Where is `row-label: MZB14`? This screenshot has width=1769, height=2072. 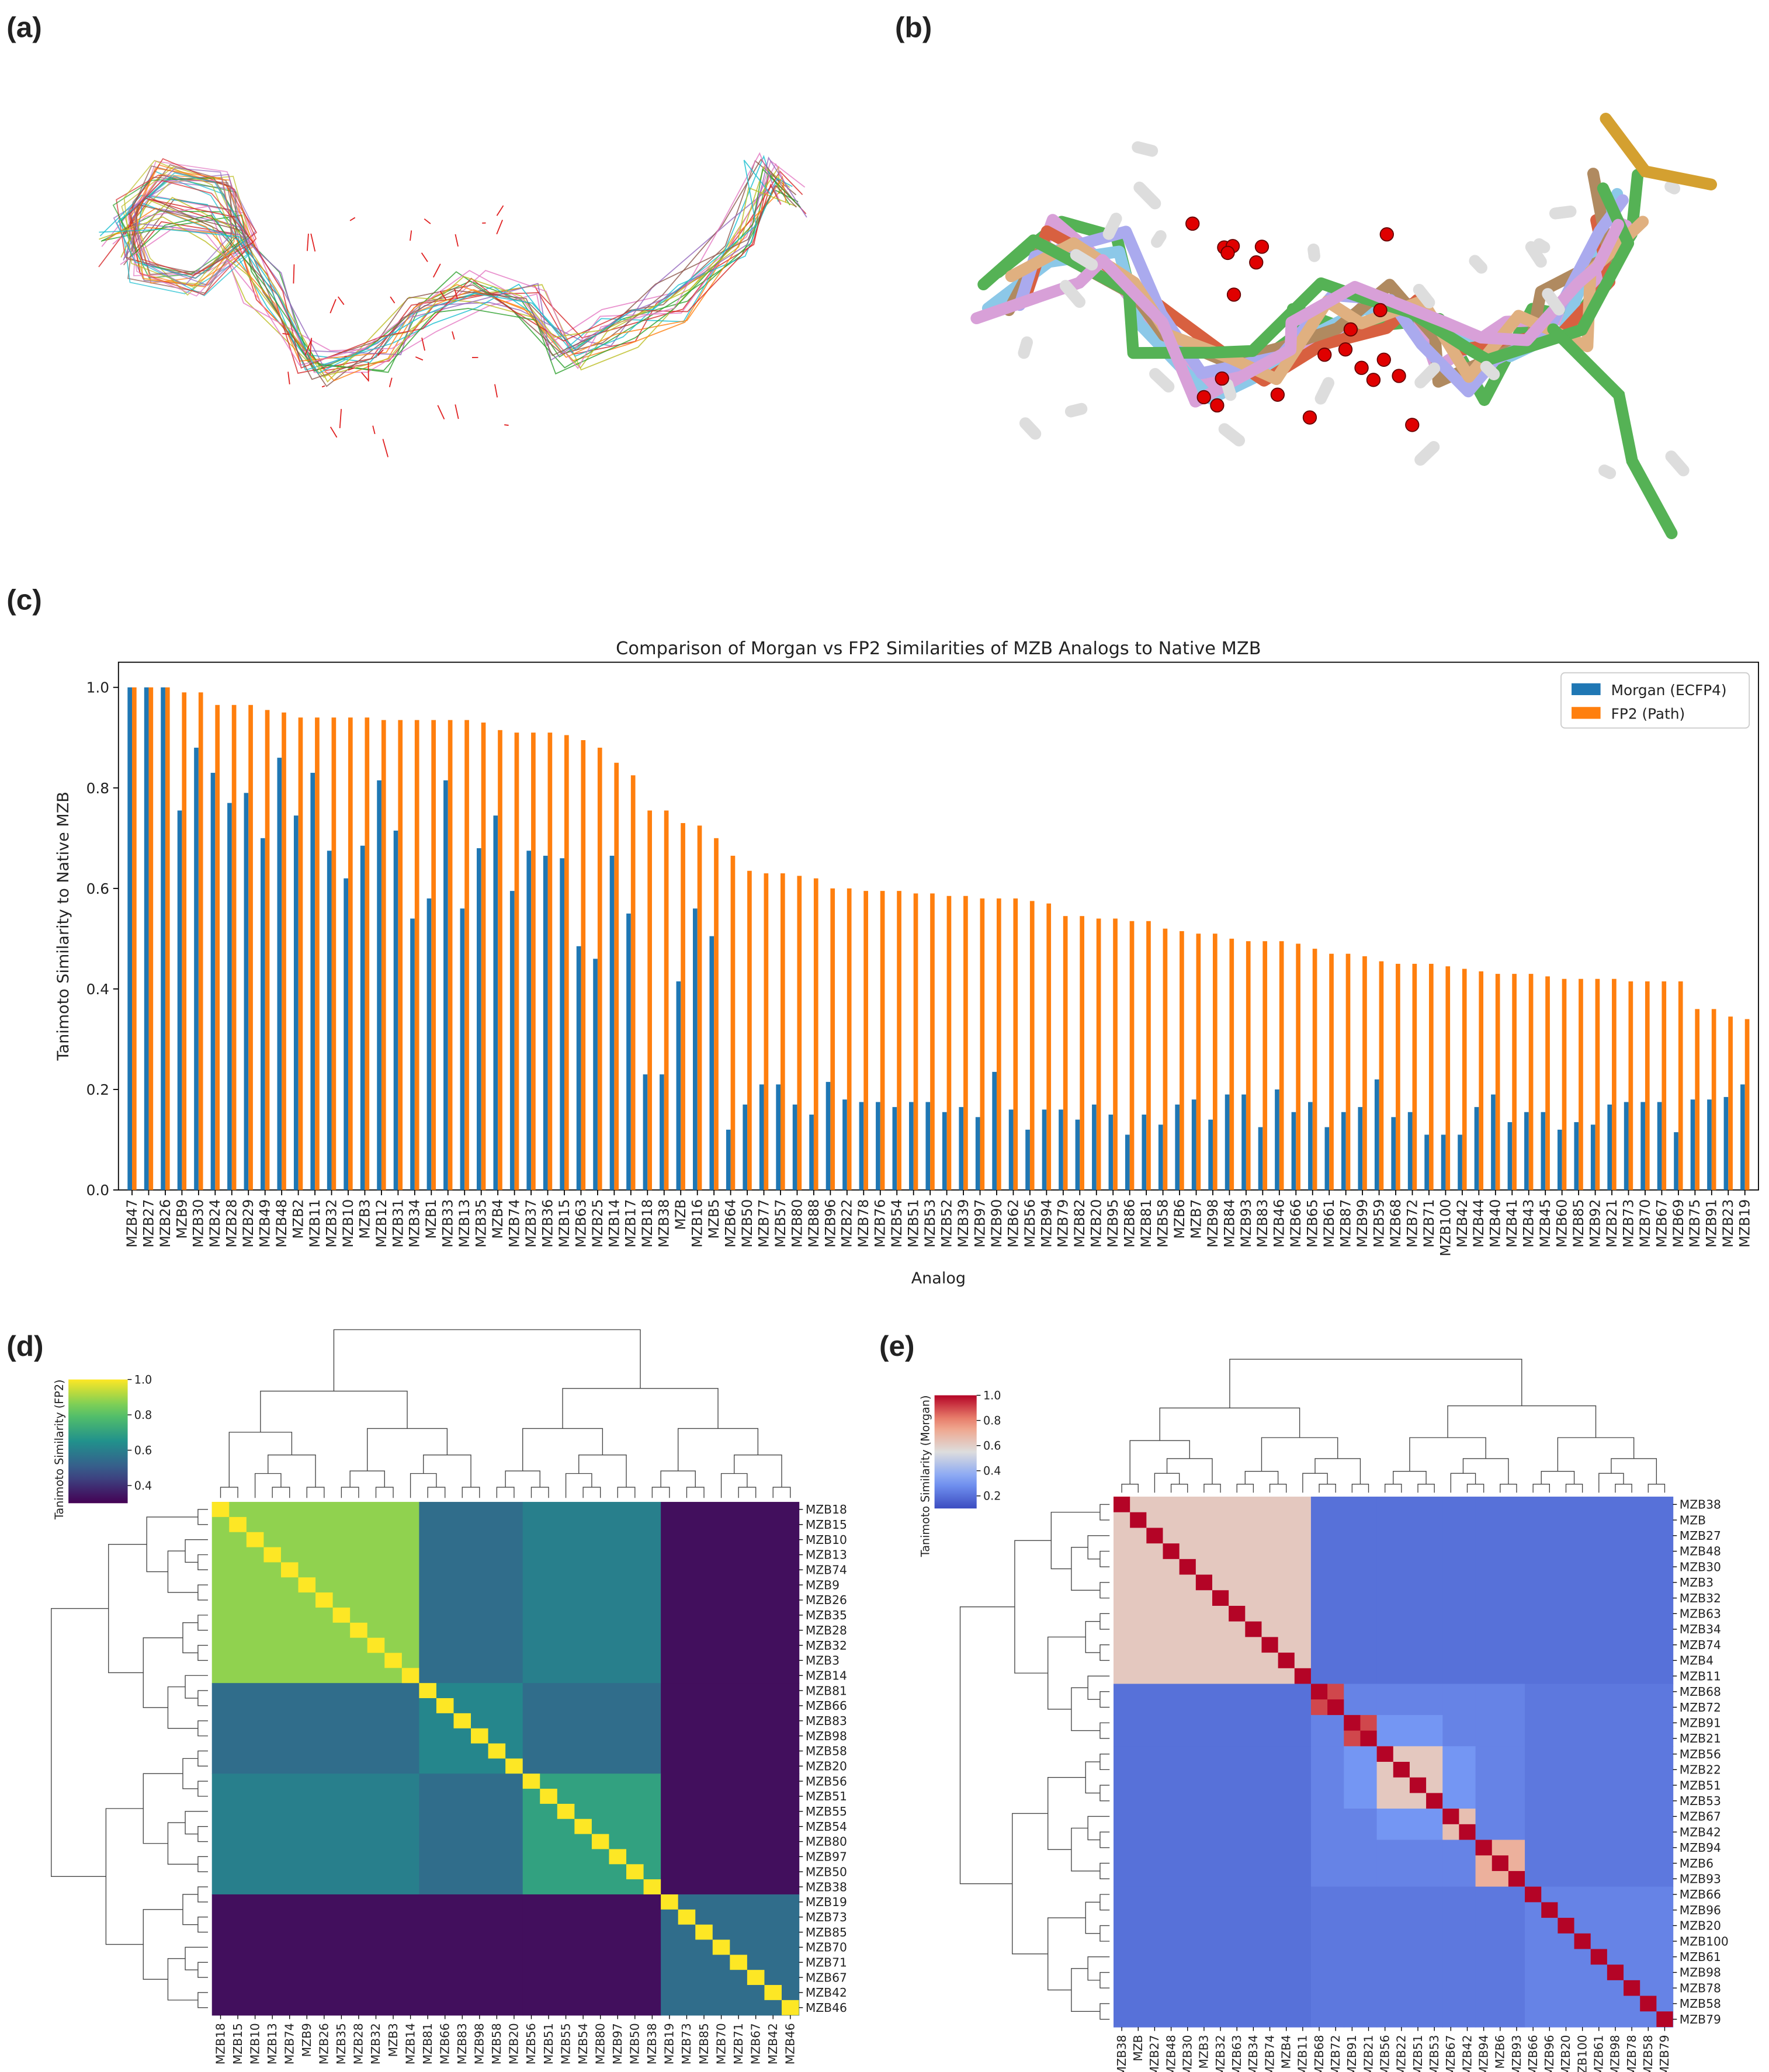
row-label: MZB14 is located at coordinates (827, 1675).